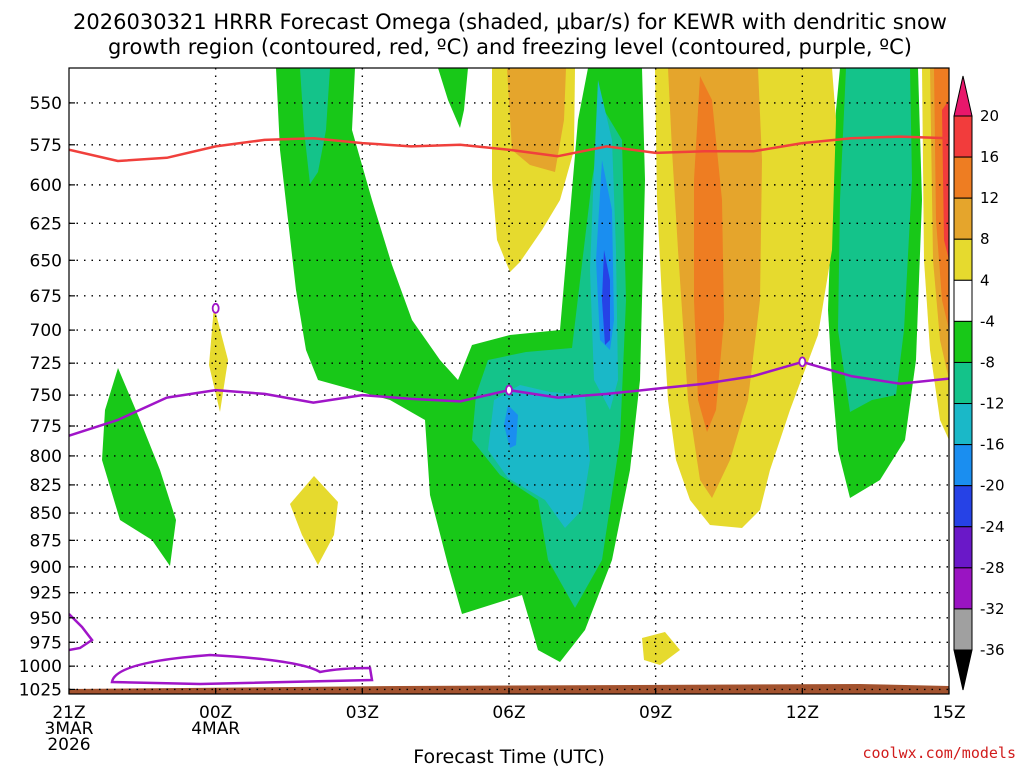 The image size is (1024, 768). What do you see at coordinates (606, 297) in the screenshot?
I see `omega-region-darkblue` at bounding box center [606, 297].